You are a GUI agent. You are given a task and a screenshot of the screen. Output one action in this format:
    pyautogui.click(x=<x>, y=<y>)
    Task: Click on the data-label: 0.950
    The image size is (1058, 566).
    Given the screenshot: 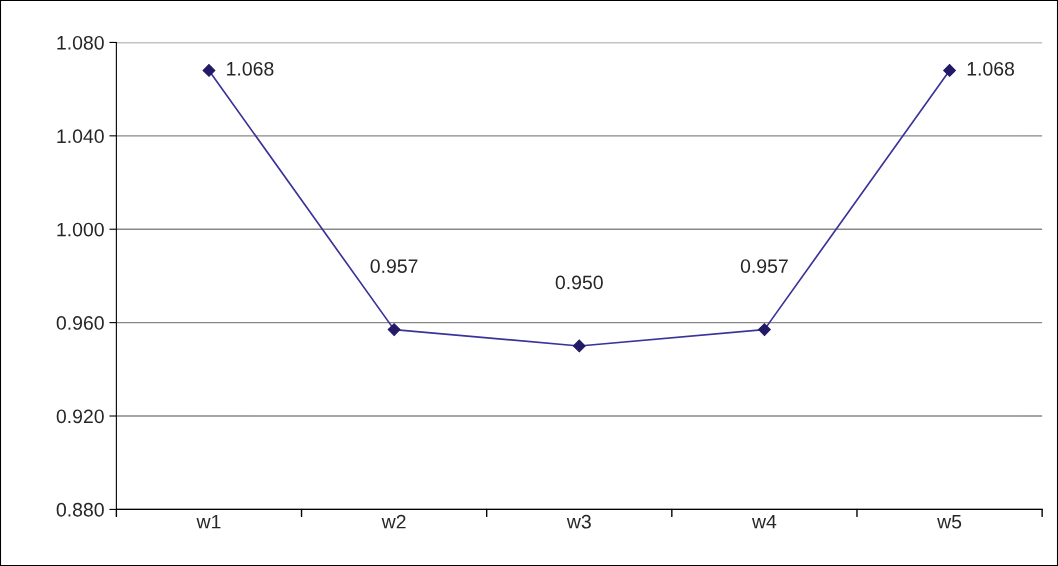 What is the action you would take?
    pyautogui.click(x=579, y=282)
    